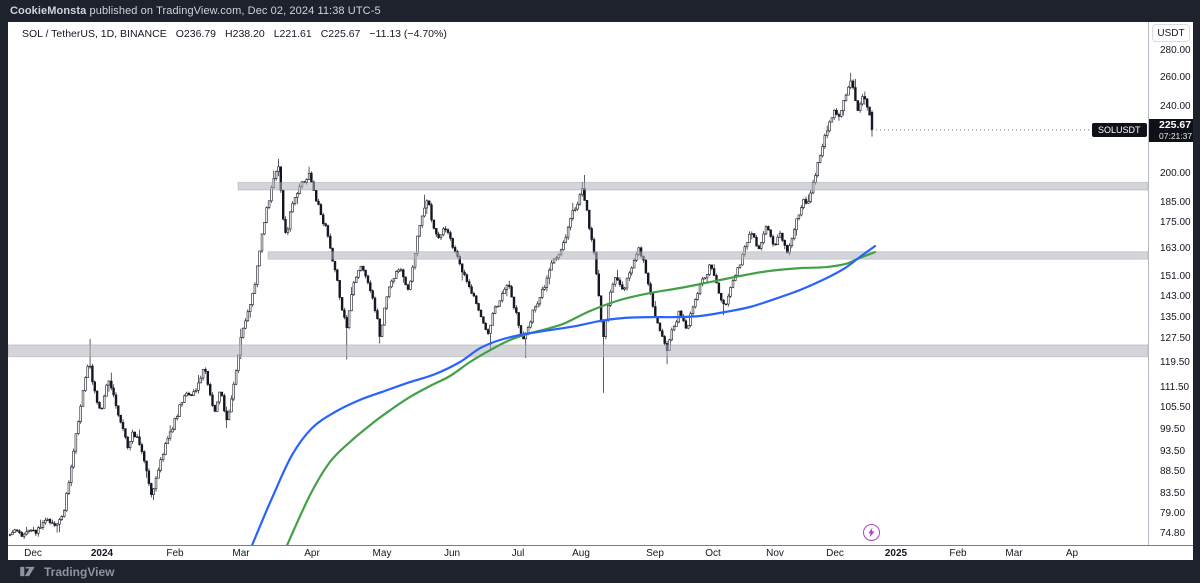 The image size is (1200, 583). What do you see at coordinates (1171, 33) in the screenshot?
I see `currency-toggle-button: USDT` at bounding box center [1171, 33].